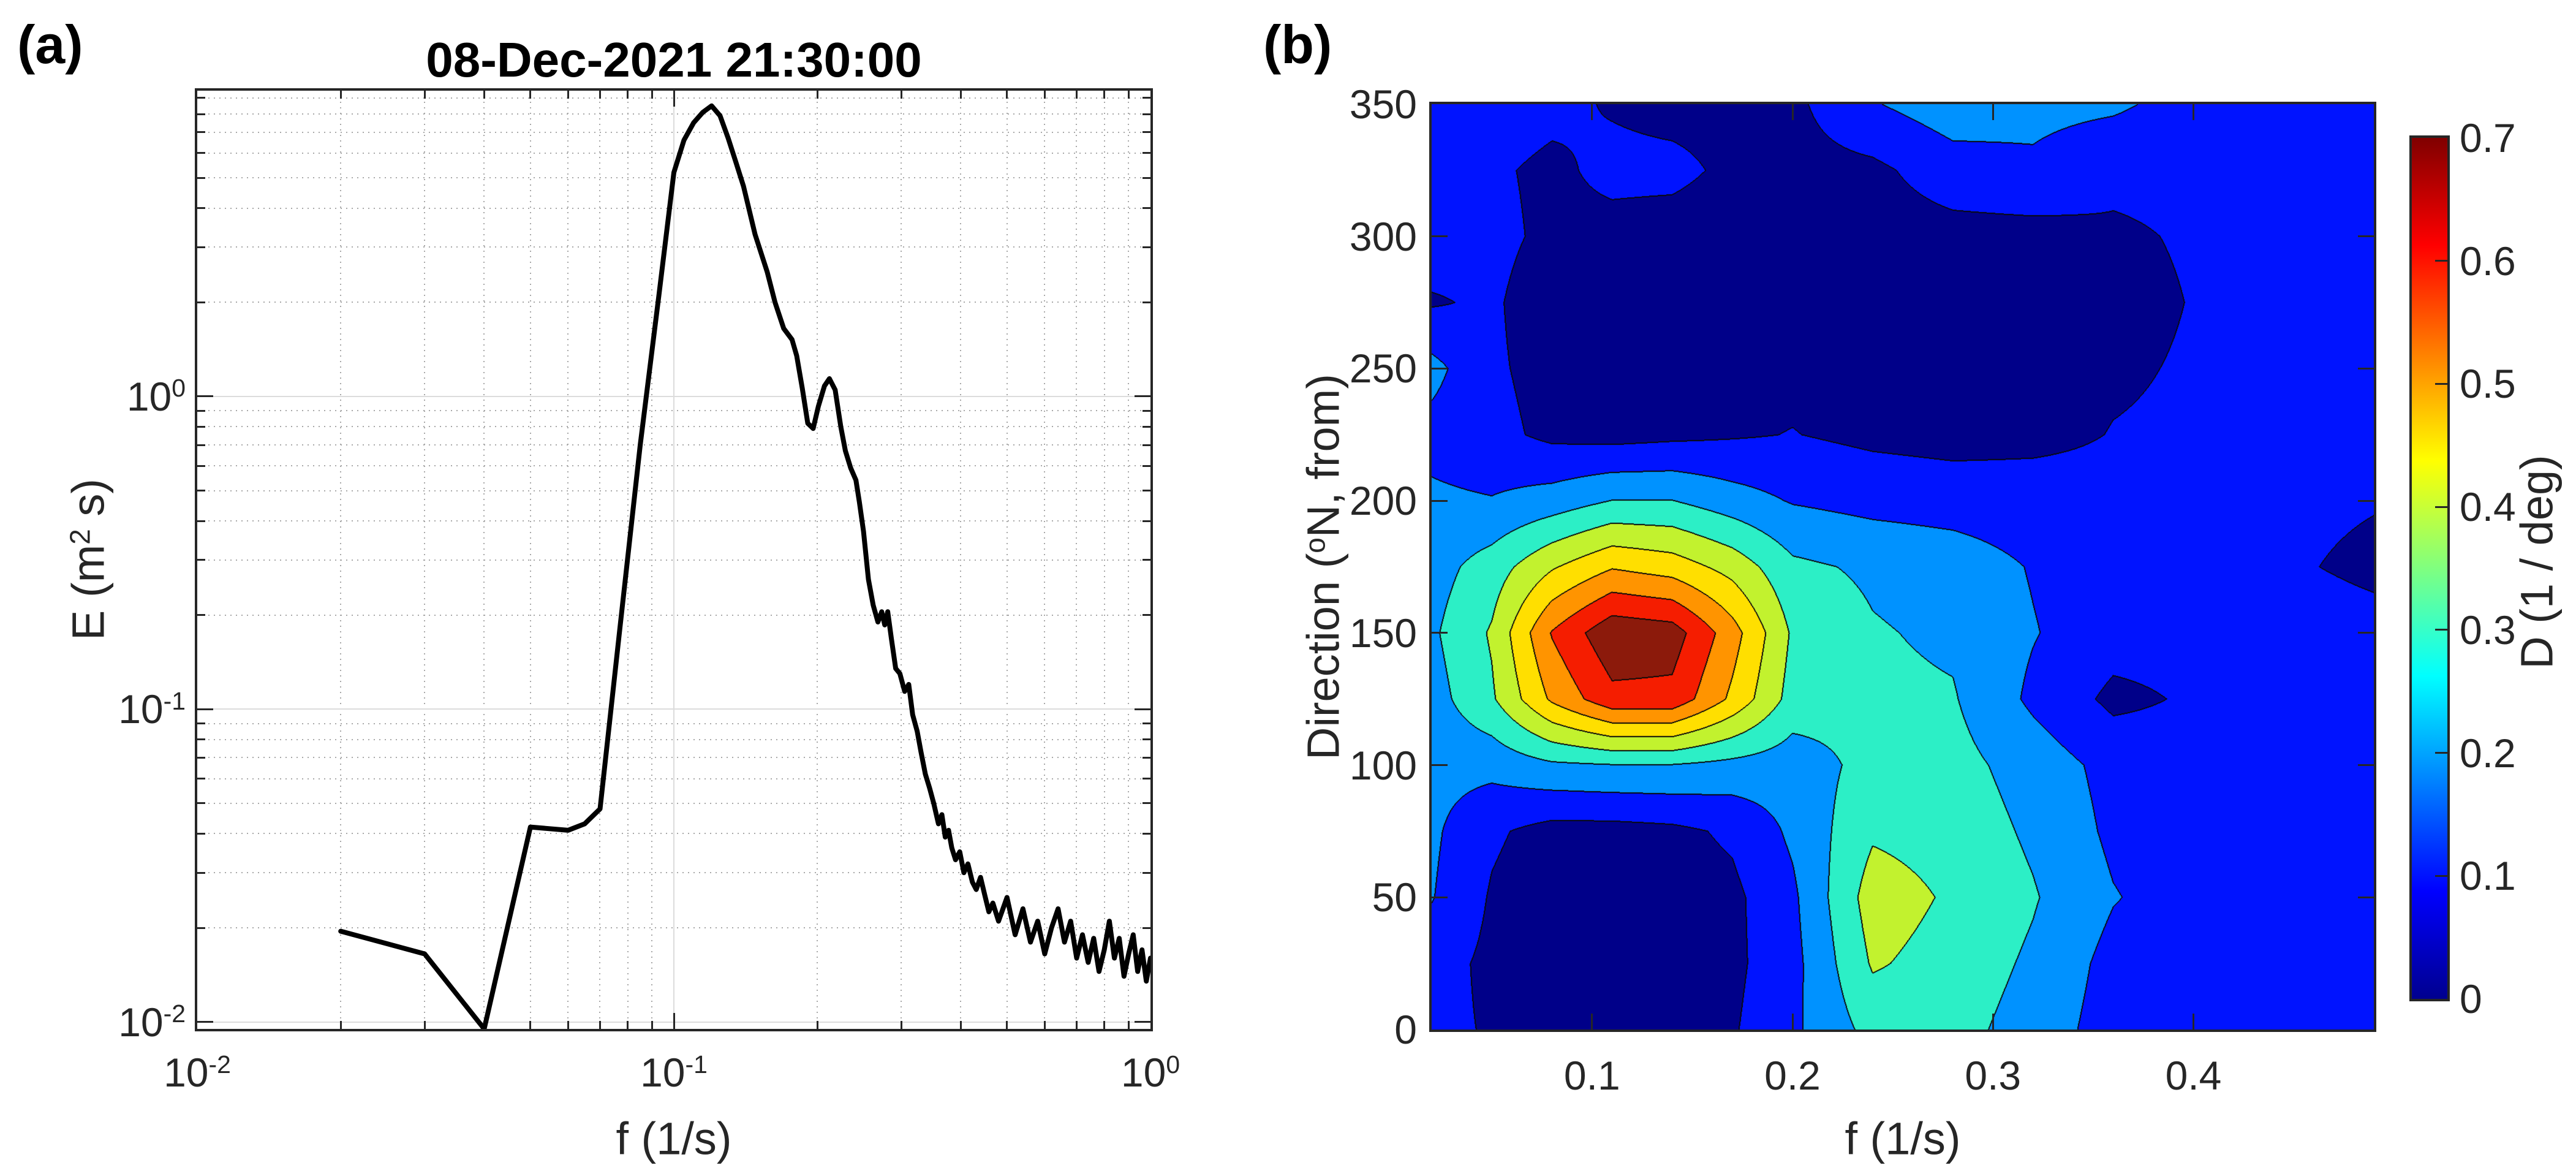  What do you see at coordinates (674, 59) in the screenshot?
I see `panel-a-title: 08-Dec-2021 21:30:00` at bounding box center [674, 59].